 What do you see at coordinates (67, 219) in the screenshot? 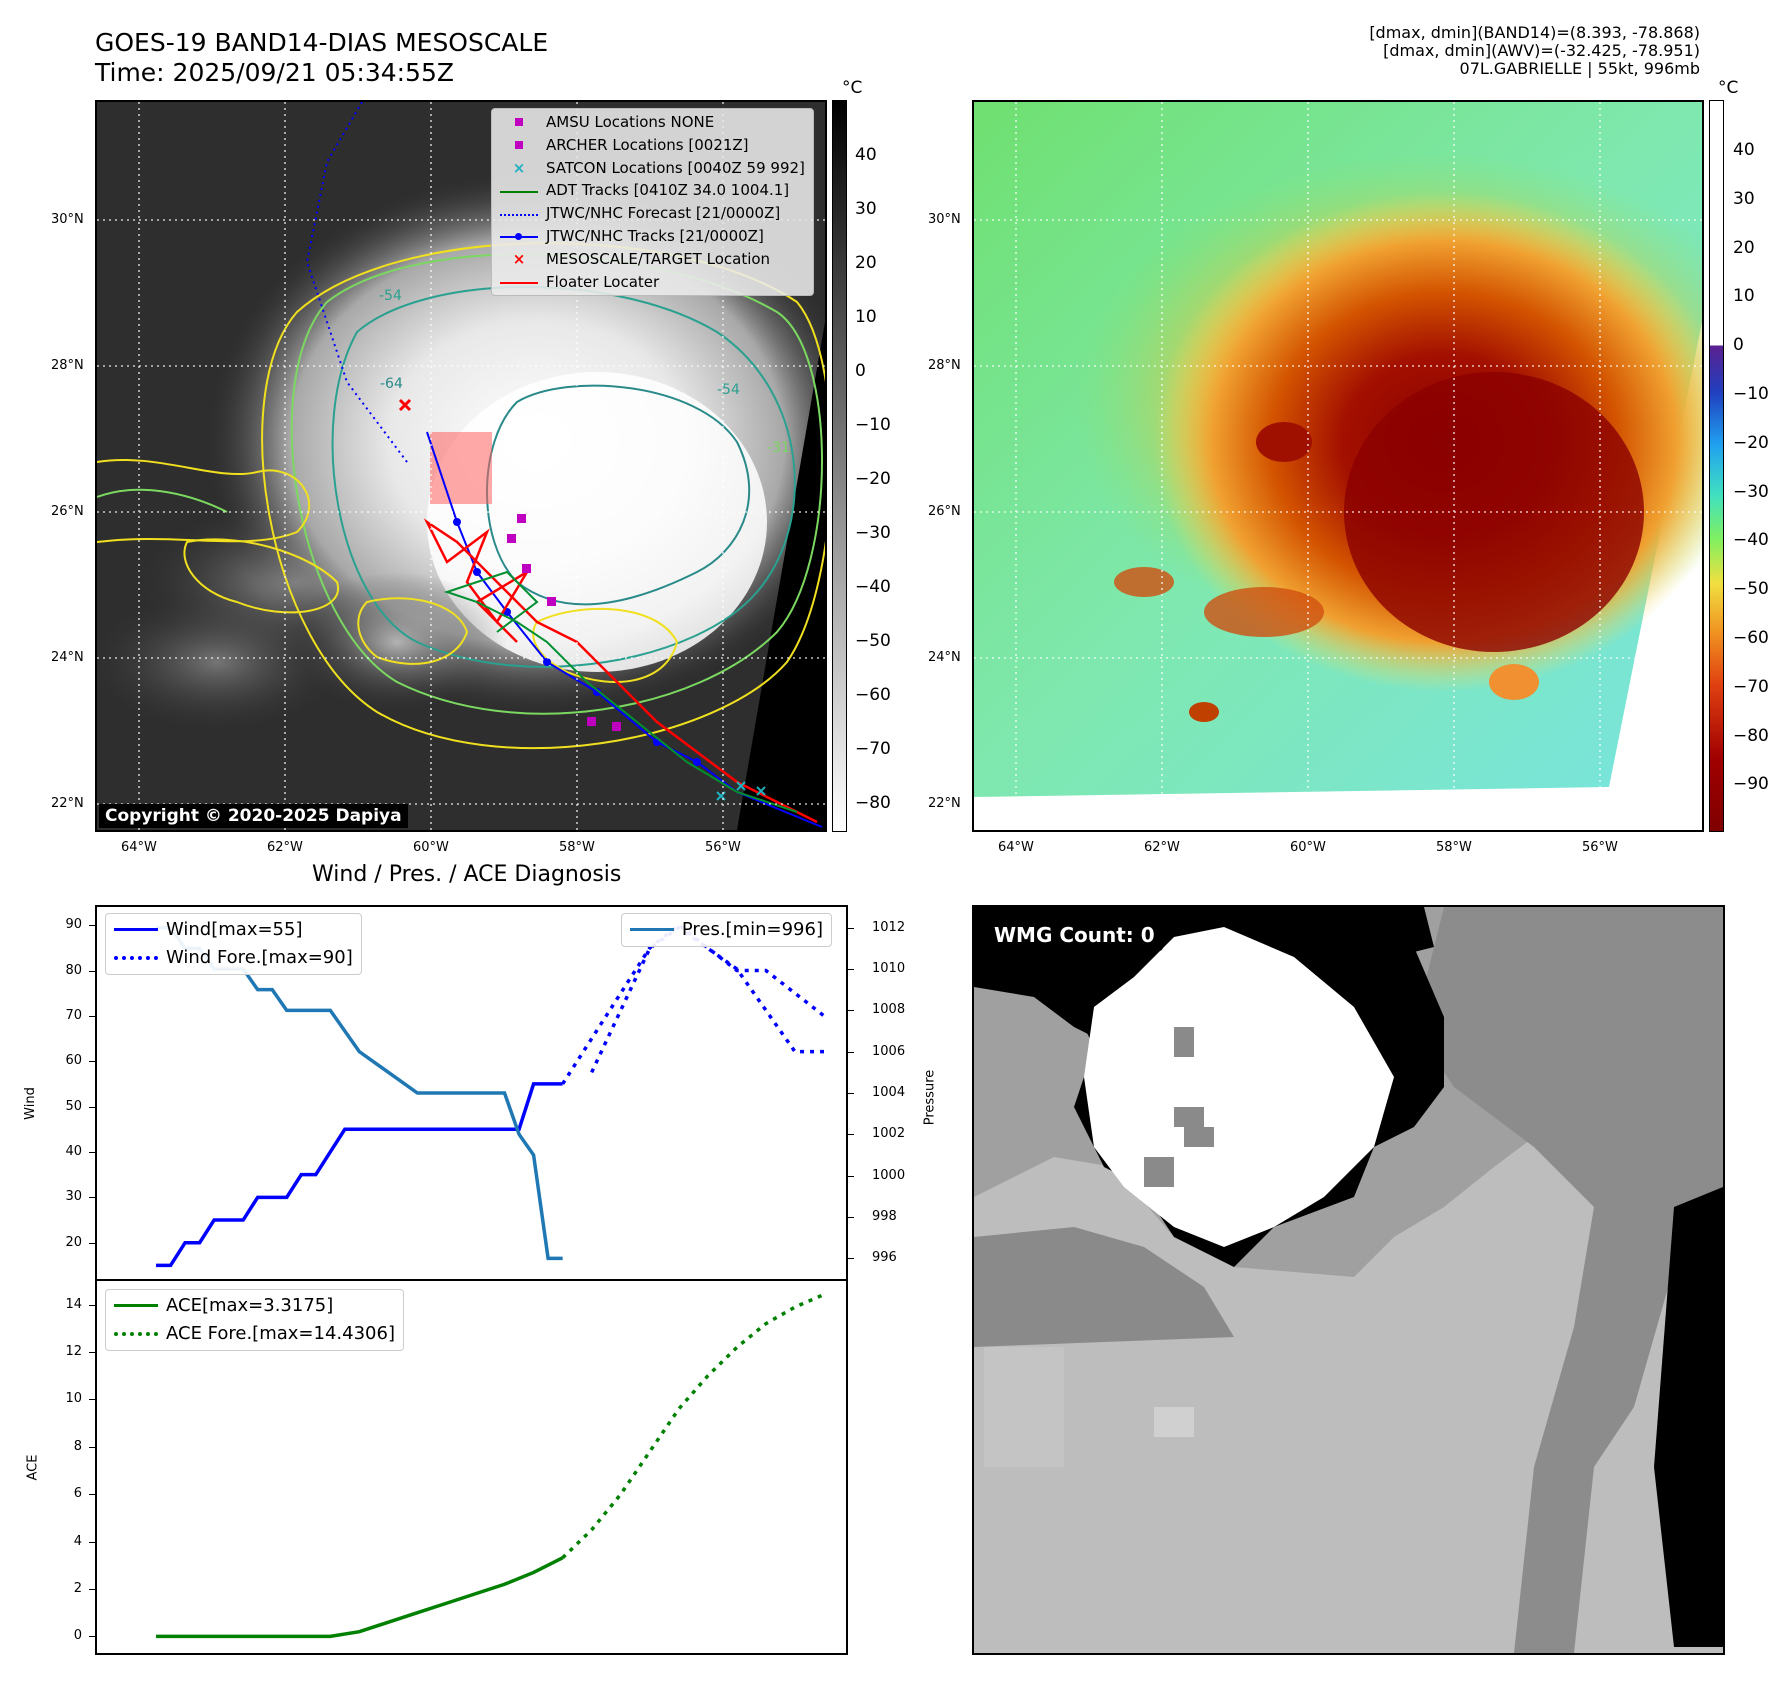
I see `lat-label: 30°N` at bounding box center [67, 219].